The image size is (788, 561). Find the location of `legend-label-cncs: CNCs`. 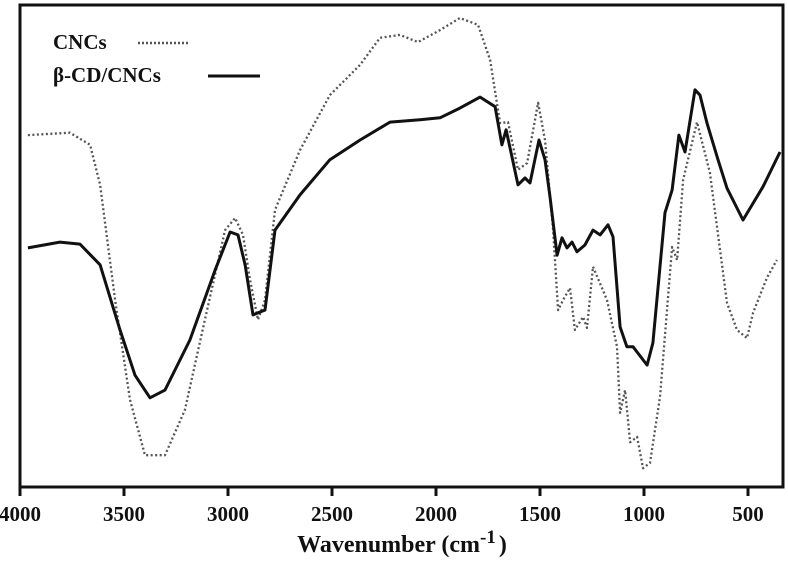

legend-label-cncs: CNCs is located at coordinates (80, 42).